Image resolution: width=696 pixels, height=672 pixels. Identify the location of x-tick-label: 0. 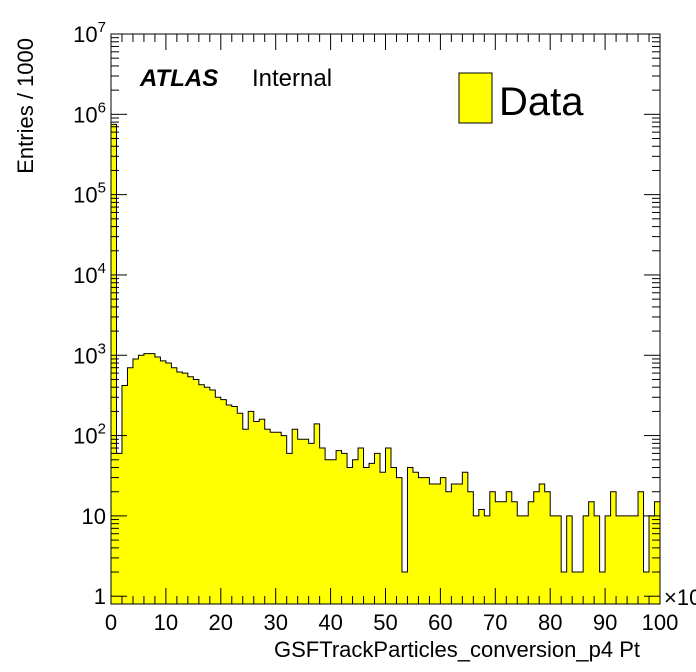
(111, 622).